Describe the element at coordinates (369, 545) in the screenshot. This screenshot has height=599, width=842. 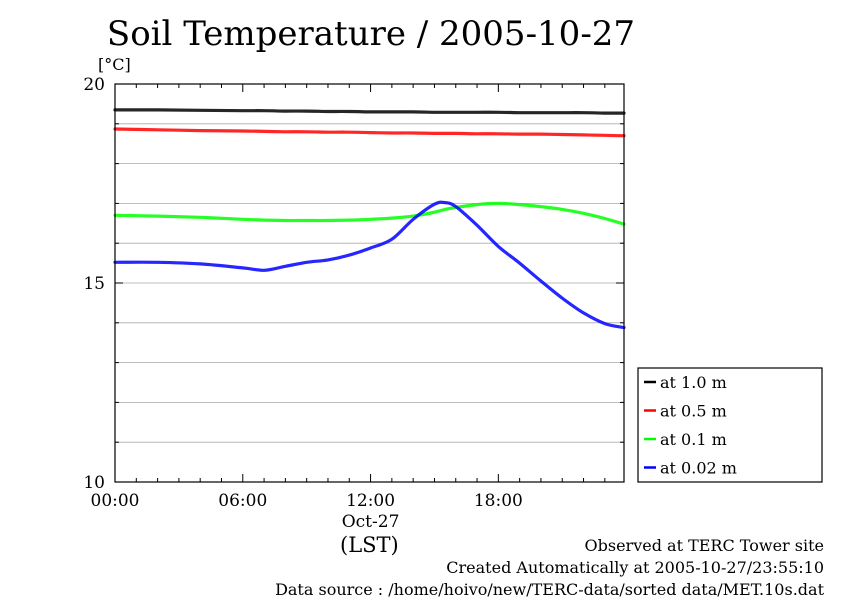
I see `x-axis-label: (LST)` at that location.